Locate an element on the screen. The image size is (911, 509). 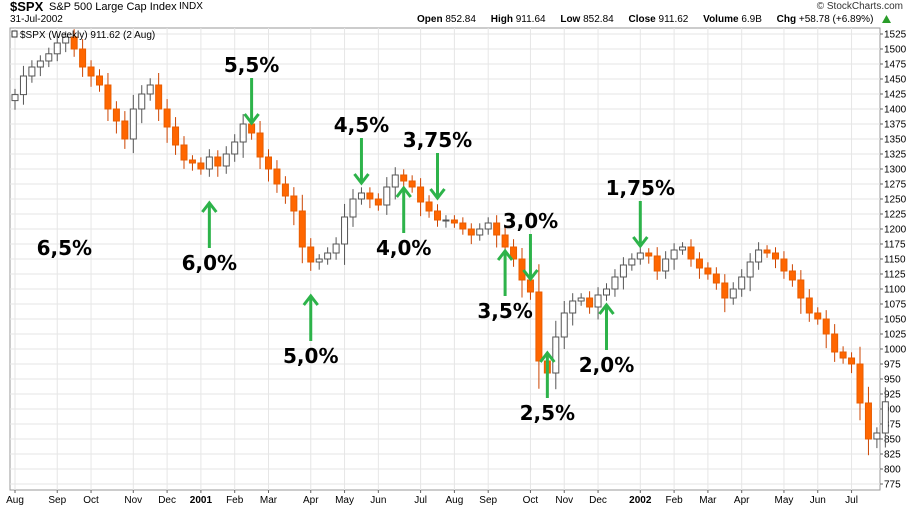
rate-annotation: 2,0% is located at coordinates (606, 365).